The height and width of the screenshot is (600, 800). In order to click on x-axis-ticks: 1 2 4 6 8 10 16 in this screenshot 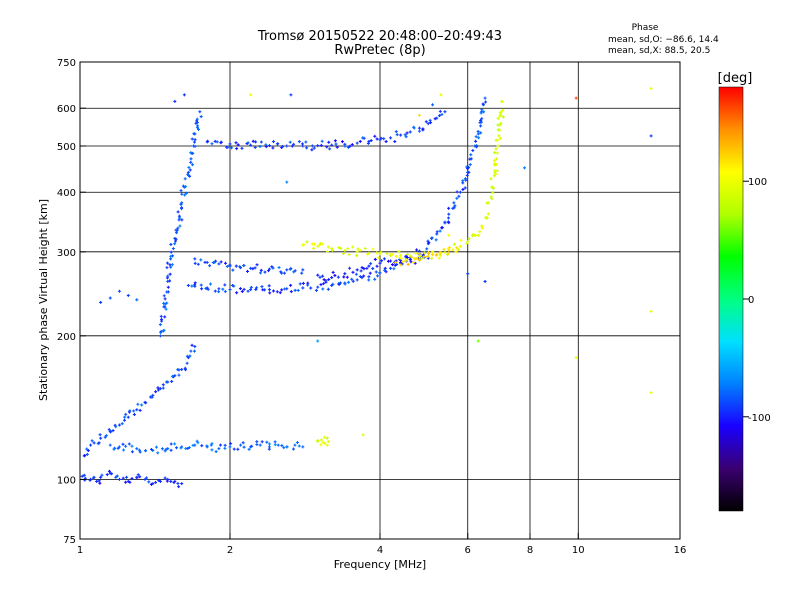, I will do `click(382, 544)`.